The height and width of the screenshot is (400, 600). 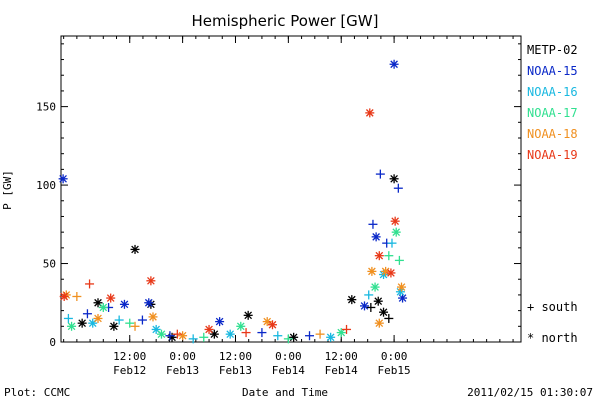 I want to click on legend-entry: NOAA-15, so click(x=552, y=71).